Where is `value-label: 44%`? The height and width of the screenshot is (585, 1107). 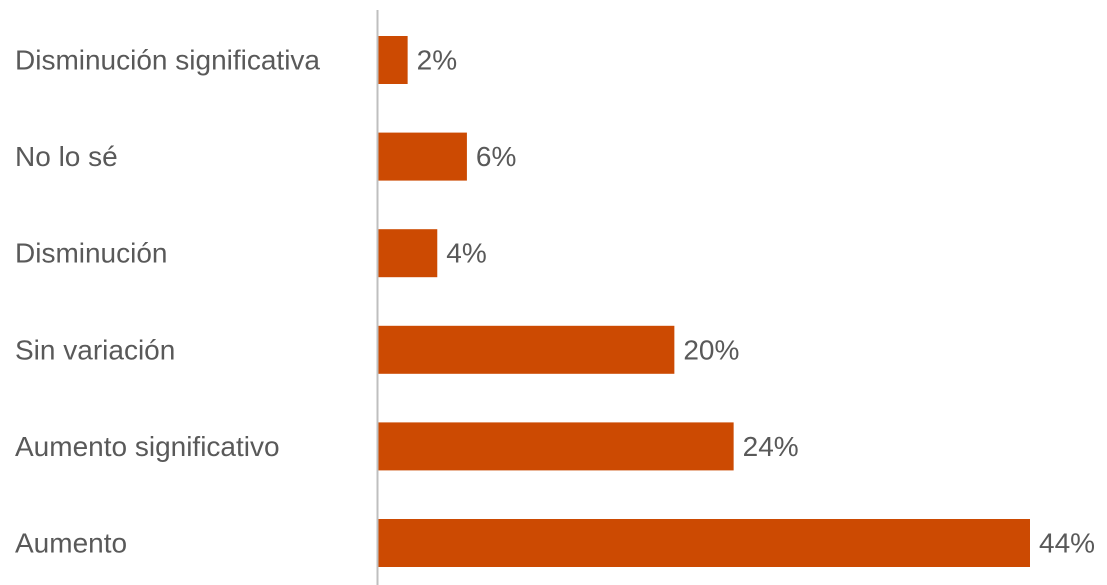 value-label: 44% is located at coordinates (1067, 543).